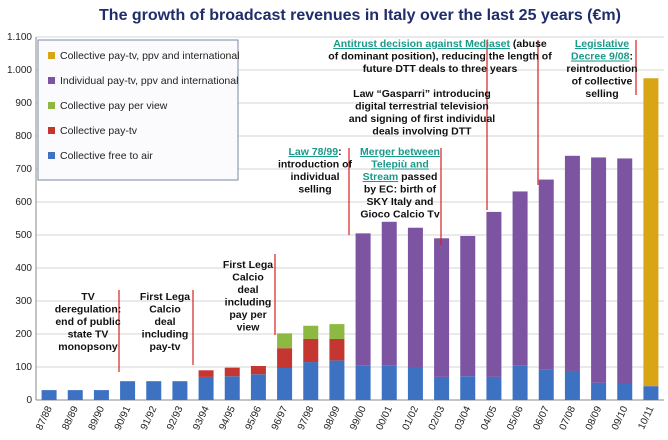 This screenshot has width=668, height=440. Describe the element at coordinates (463, 418) in the screenshot. I see `x-tick-label: 03/04` at that location.